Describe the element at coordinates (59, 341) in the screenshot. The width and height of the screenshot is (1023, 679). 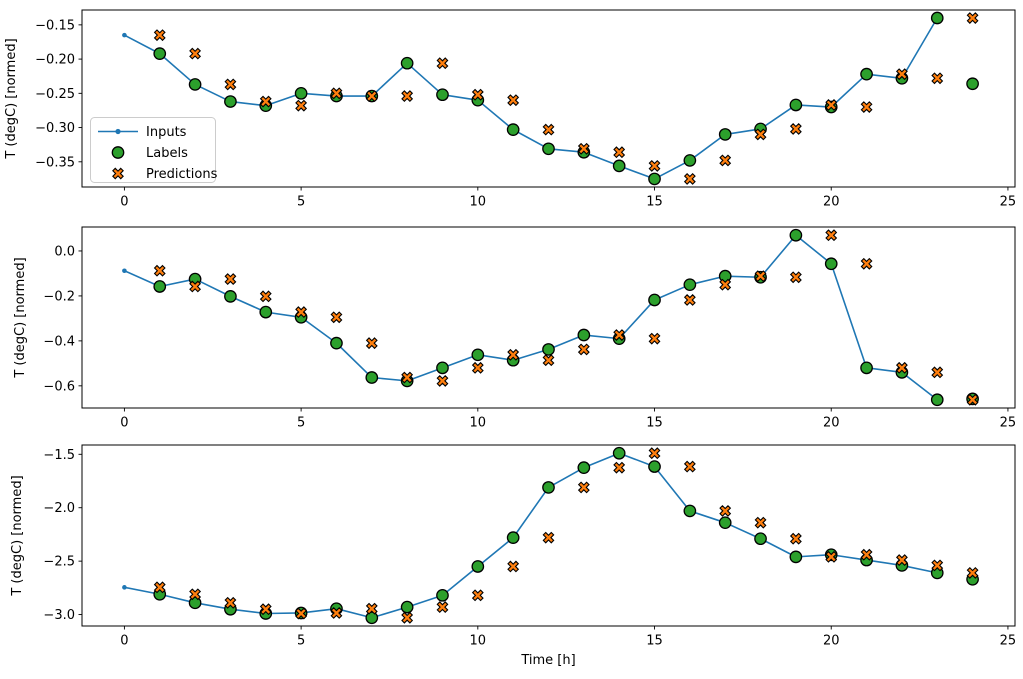
I see `y-tick-label: −0.4` at that location.